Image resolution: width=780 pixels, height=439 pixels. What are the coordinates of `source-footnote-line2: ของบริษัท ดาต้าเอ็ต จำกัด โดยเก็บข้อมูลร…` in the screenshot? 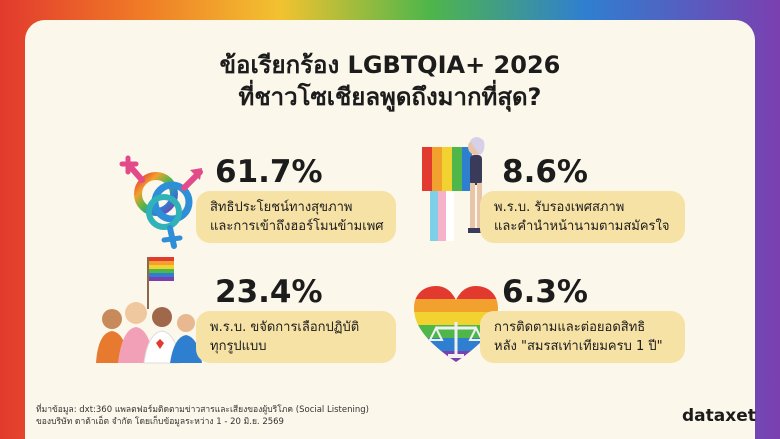 It's located at (160, 422).